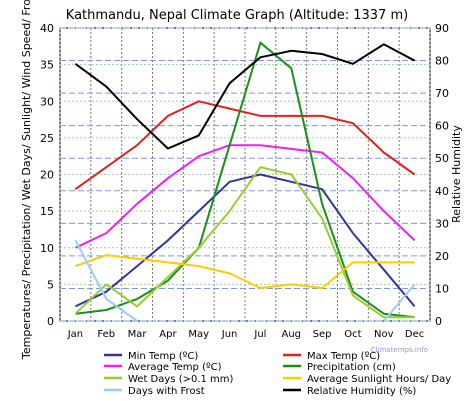 This screenshot has width=474, height=401. Describe the element at coordinates (106, 334) in the screenshot. I see `x-tick-label: Feb` at that location.